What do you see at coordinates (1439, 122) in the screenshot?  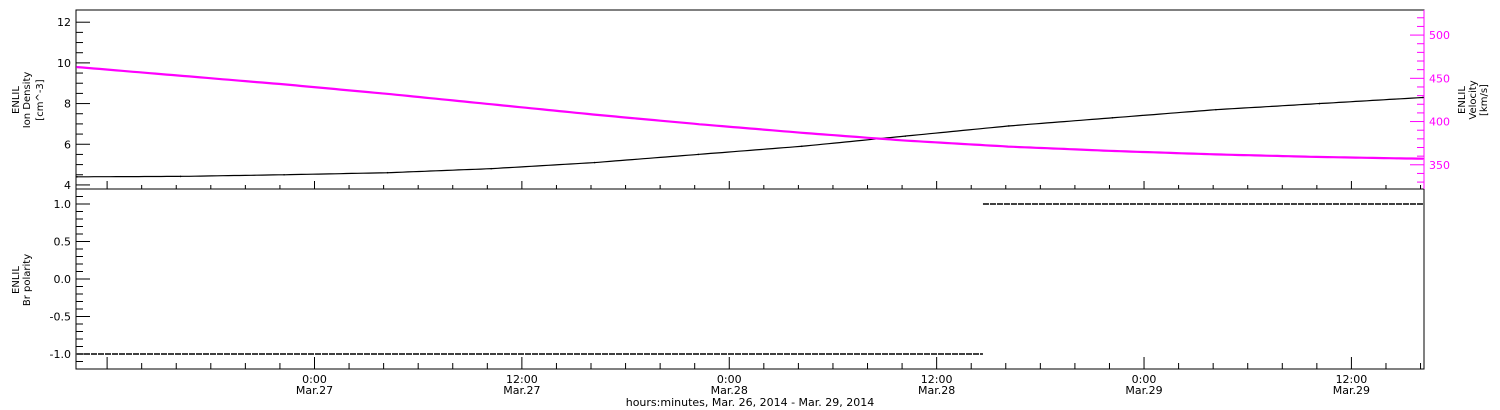 I see `y-right-tick-label: 400` at bounding box center [1439, 122].